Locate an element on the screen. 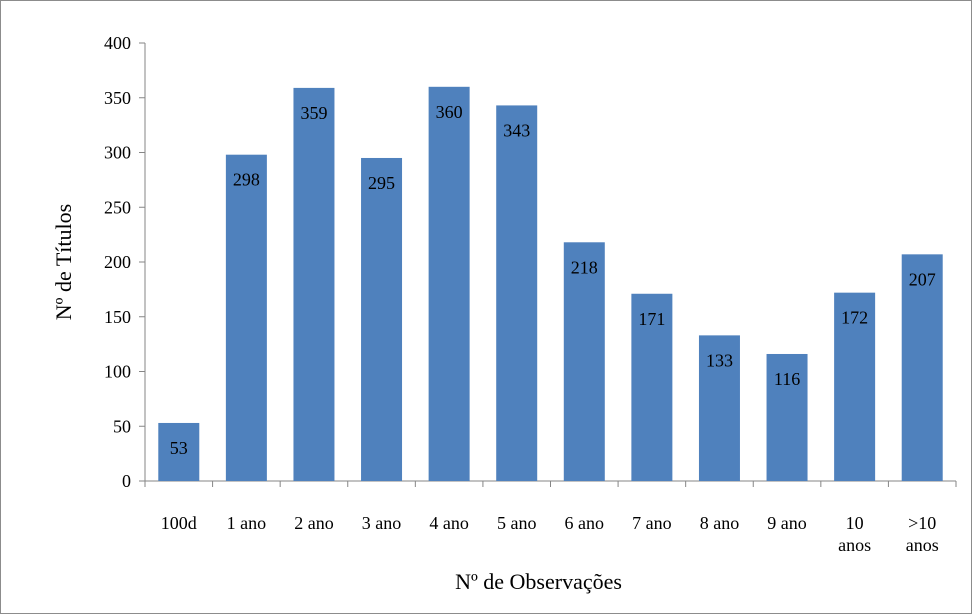 The image size is (972, 614). y-tick-label: 100 is located at coordinates (117, 372).